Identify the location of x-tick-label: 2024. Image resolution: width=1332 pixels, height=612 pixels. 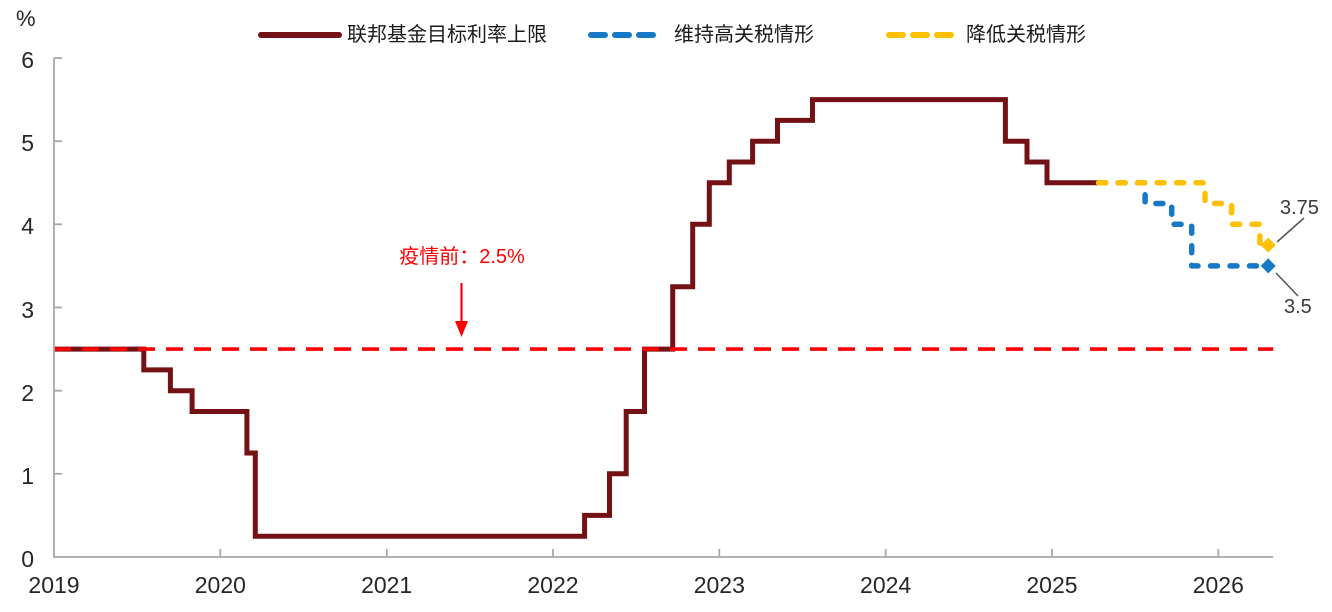
(886, 585).